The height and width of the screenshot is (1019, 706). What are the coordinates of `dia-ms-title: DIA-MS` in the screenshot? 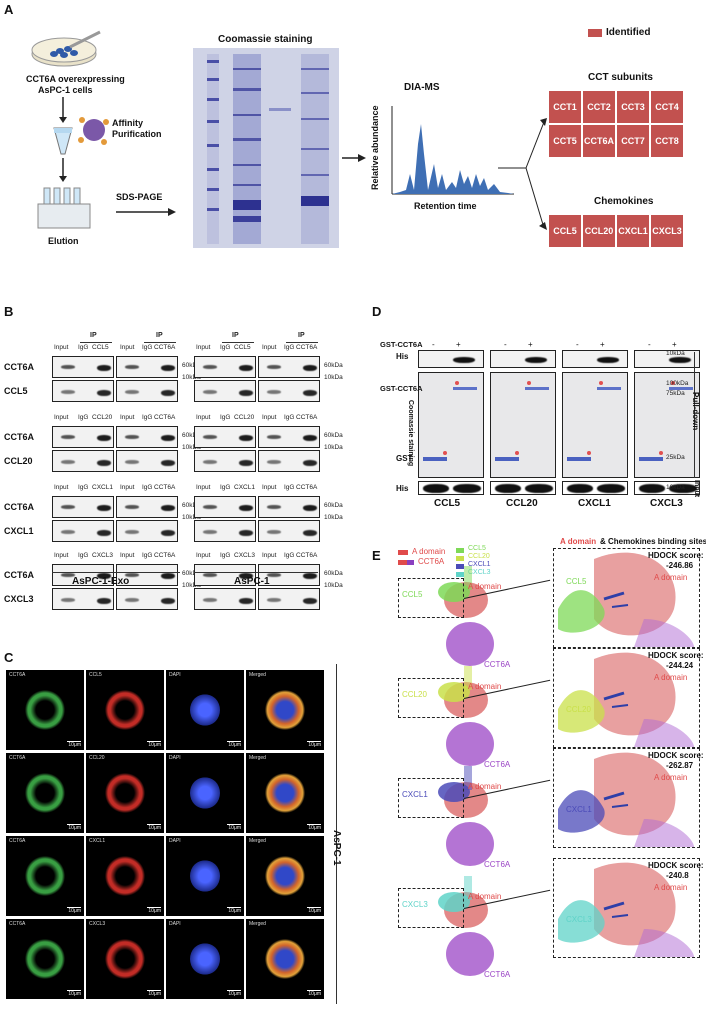 It's located at (422, 87).